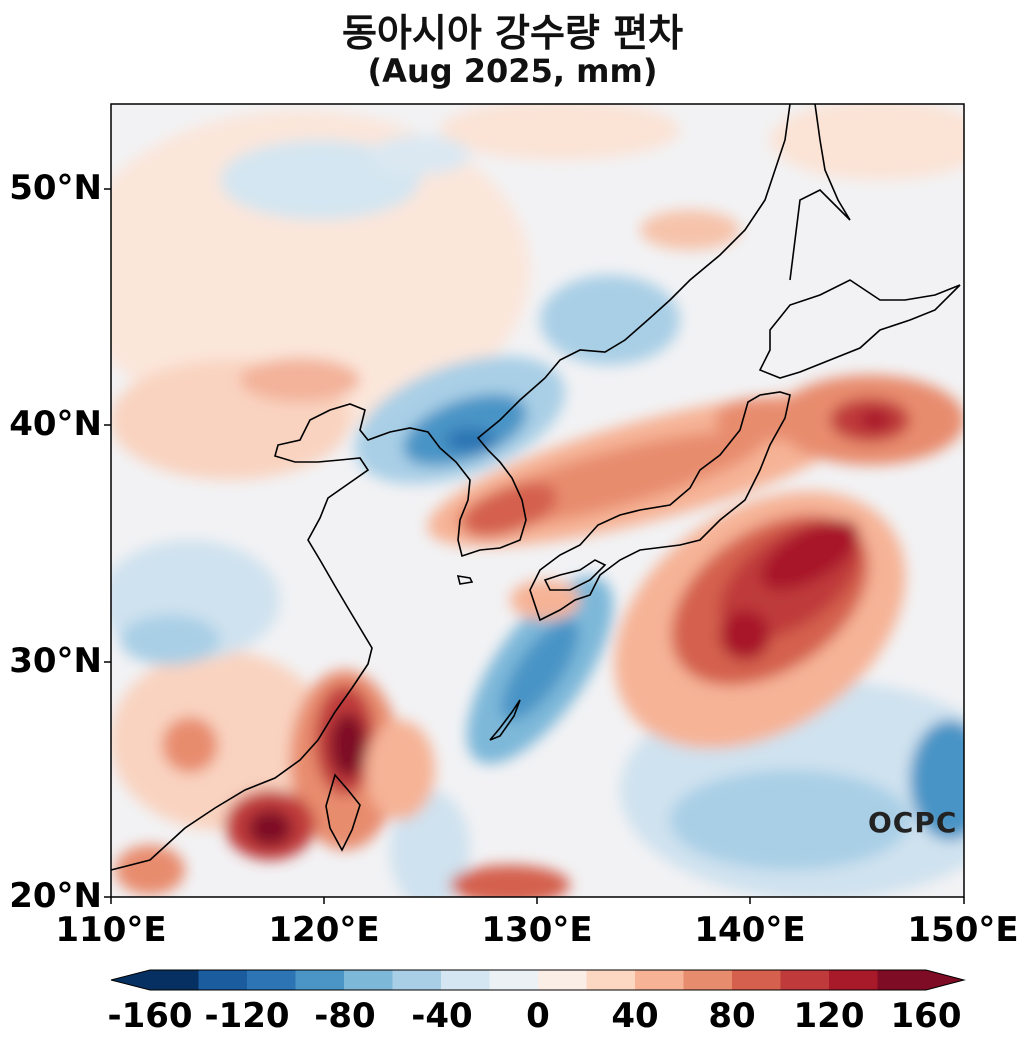 The image size is (1025, 1050). I want to click on lon-tick-label: 130°E, so click(537, 930).